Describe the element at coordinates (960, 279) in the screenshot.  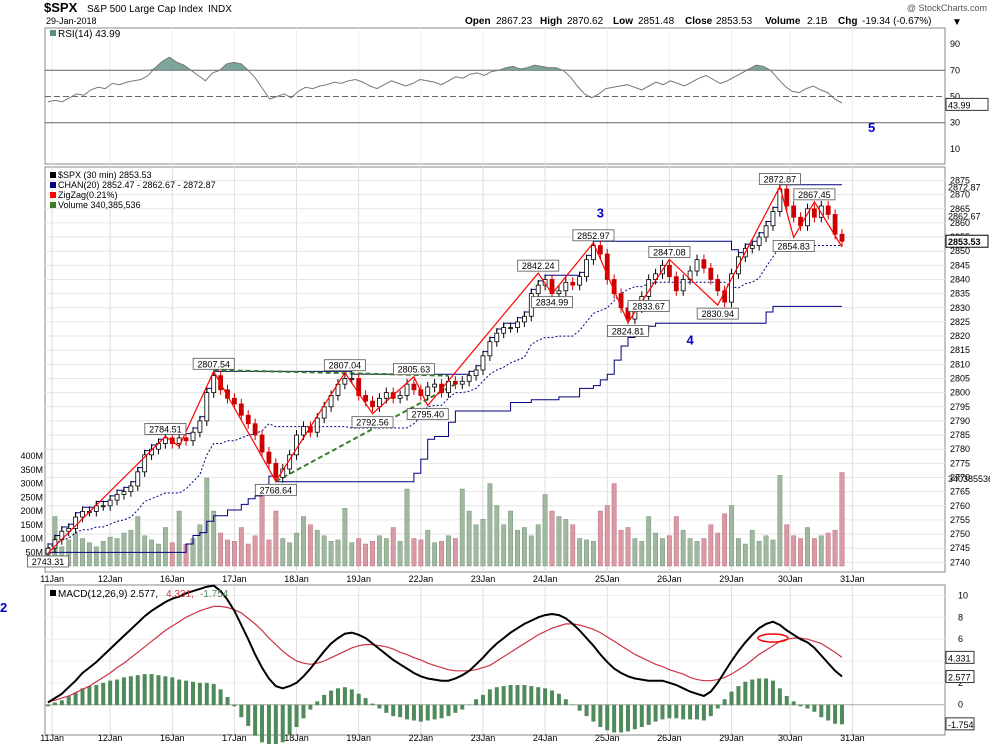
I see `price-tick-label: 2840` at that location.